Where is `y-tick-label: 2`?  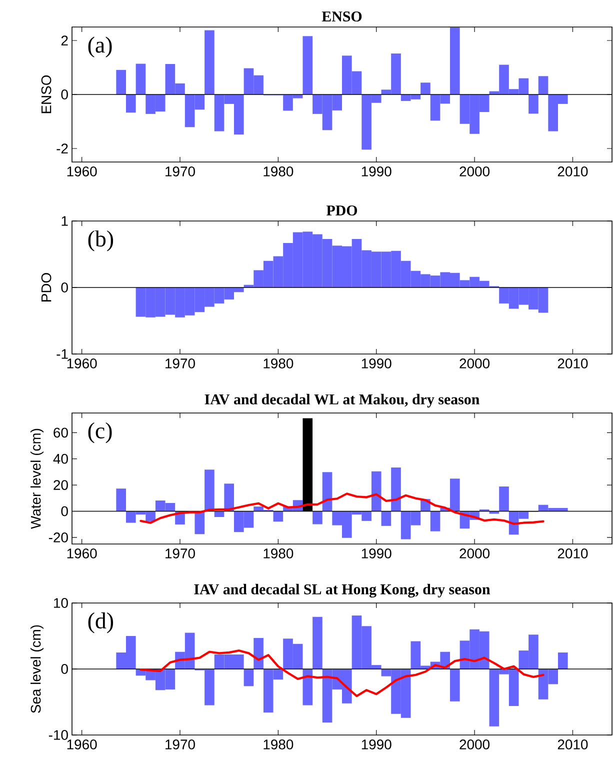 y-tick-label: 2 is located at coordinates (64, 41).